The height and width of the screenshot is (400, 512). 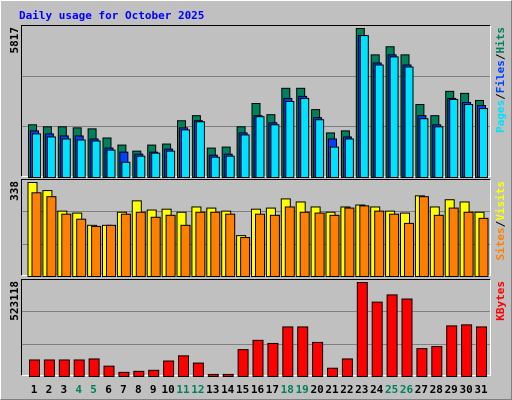 I want to click on x-tick-label: 13, so click(x=212, y=389).